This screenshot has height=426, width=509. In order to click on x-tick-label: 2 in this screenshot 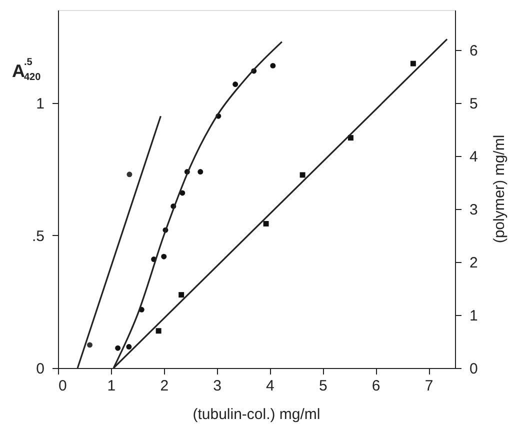, I will do `click(164, 386)`.